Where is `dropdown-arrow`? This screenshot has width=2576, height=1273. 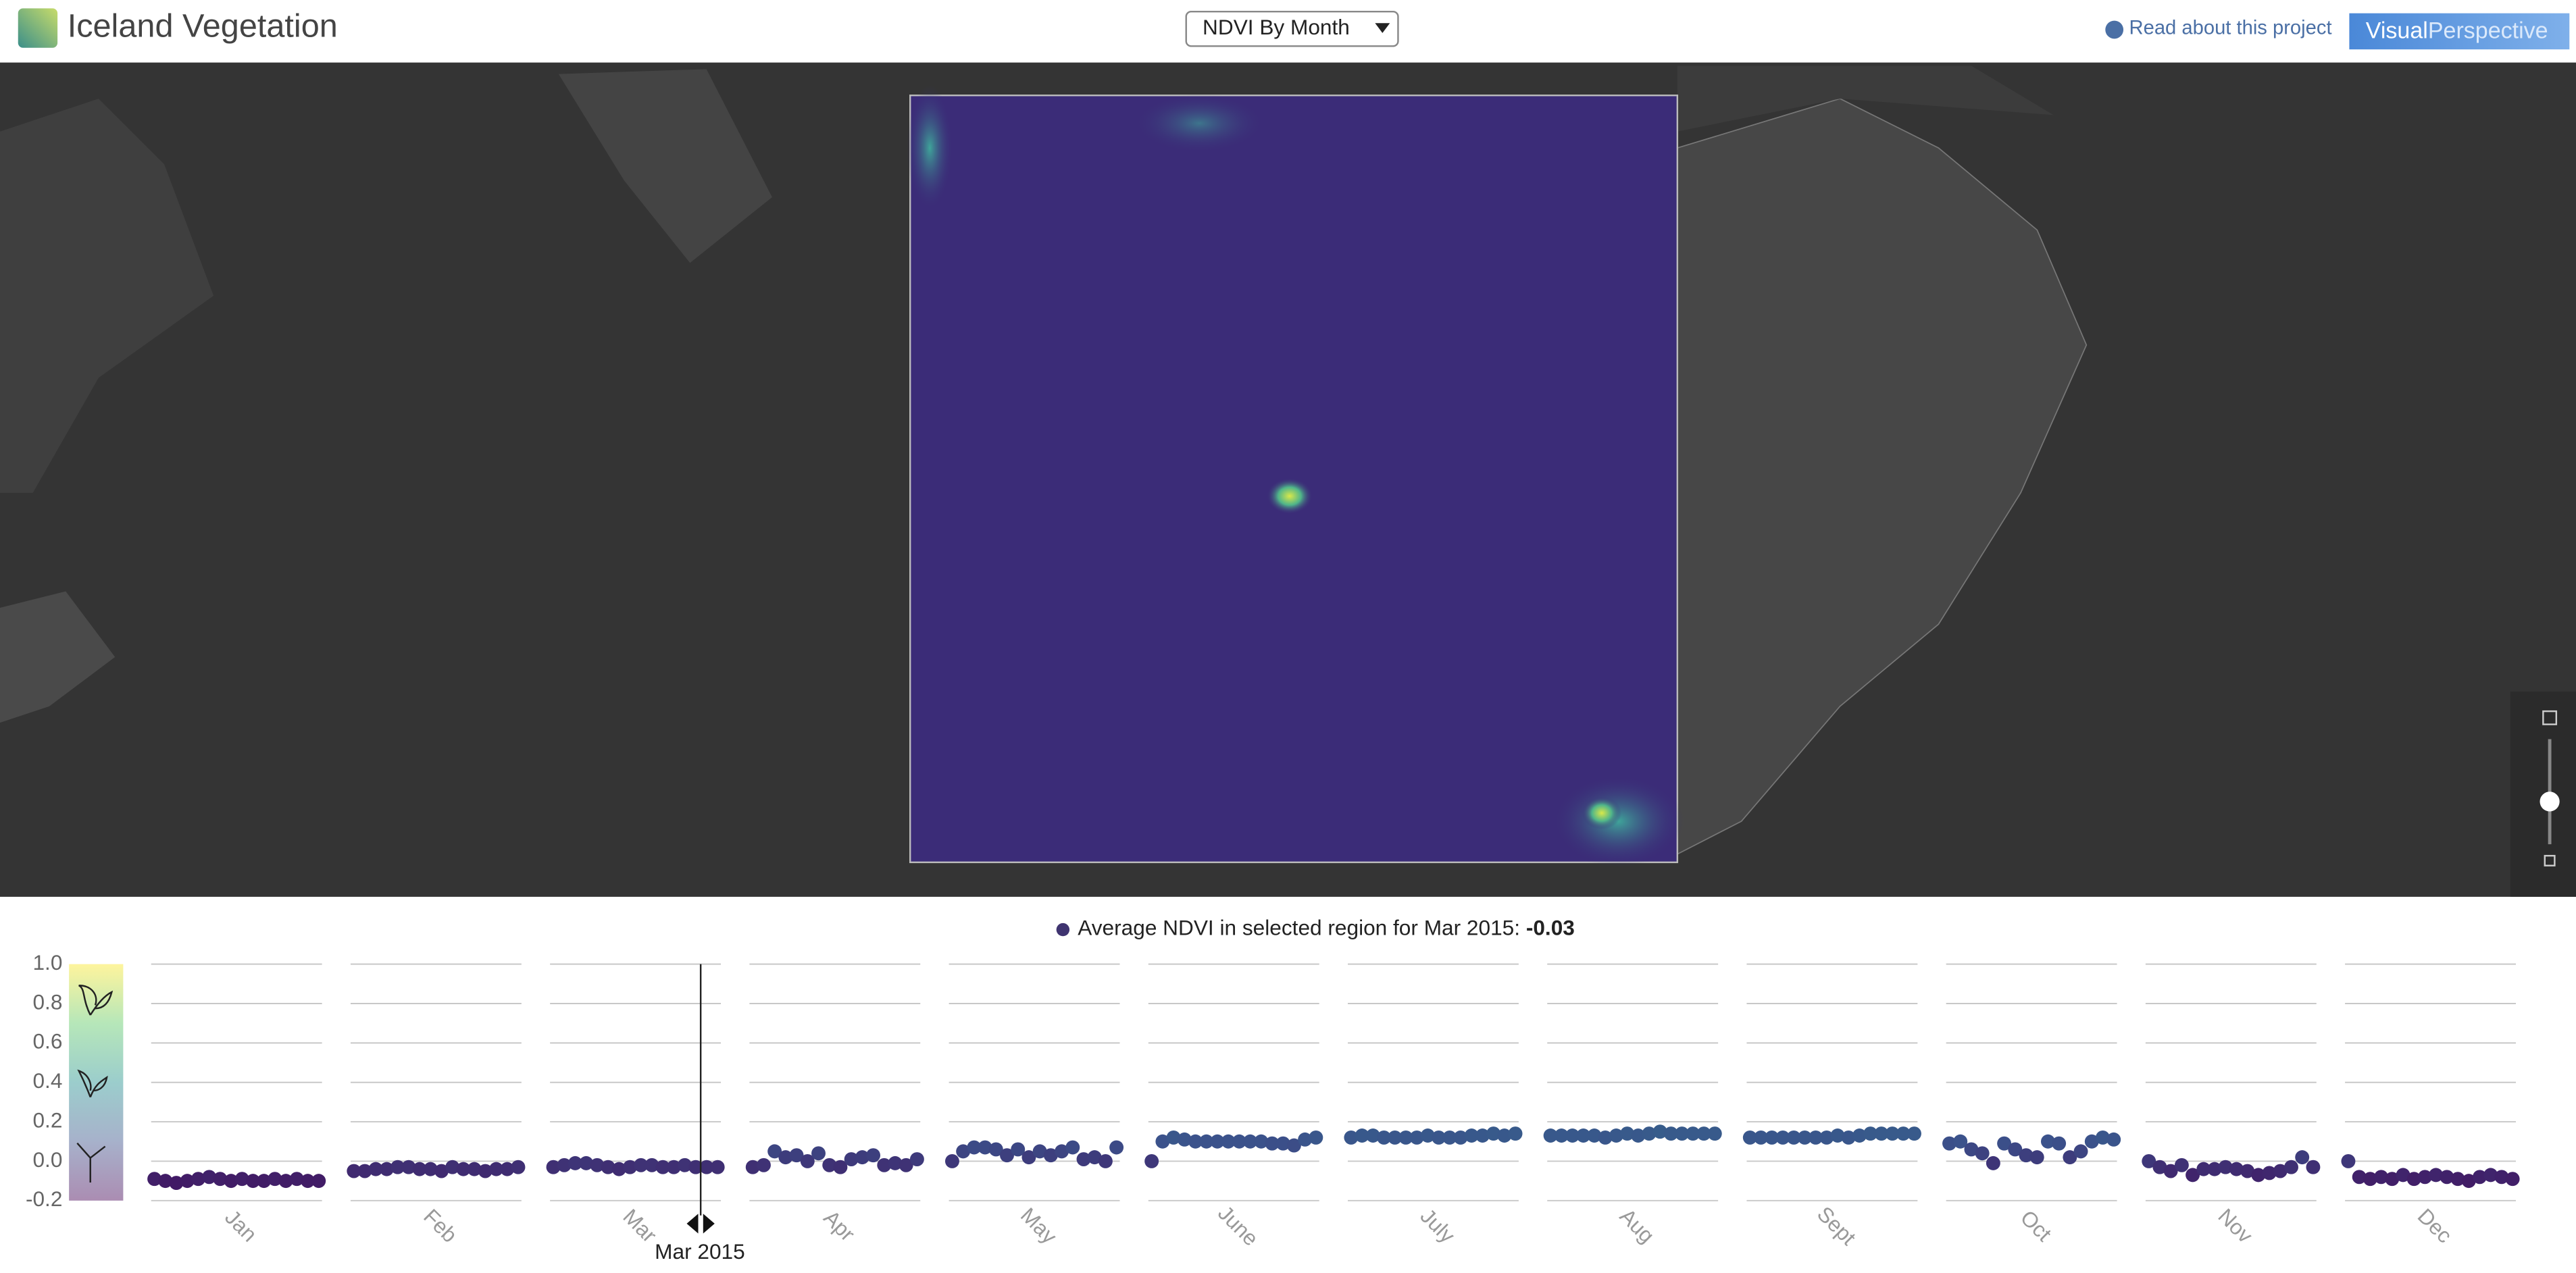 dropdown-arrow is located at coordinates (1382, 28).